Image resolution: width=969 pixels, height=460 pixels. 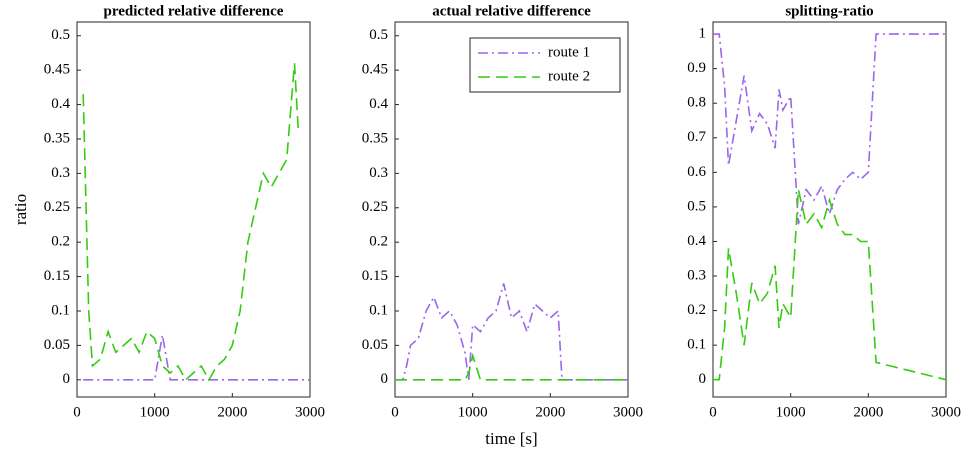 What do you see at coordinates (696, 68) in the screenshot?
I see `y-tick-label: 0.9` at bounding box center [696, 68].